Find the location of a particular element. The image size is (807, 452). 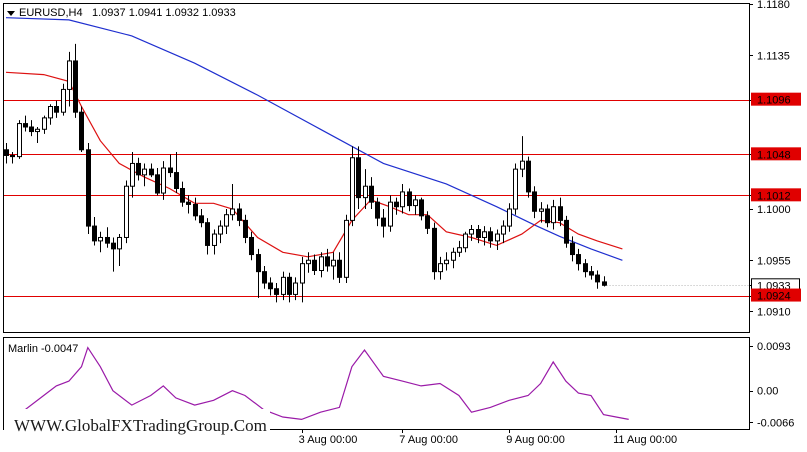

price-tick-label: 1.1048 is located at coordinates (774, 155).